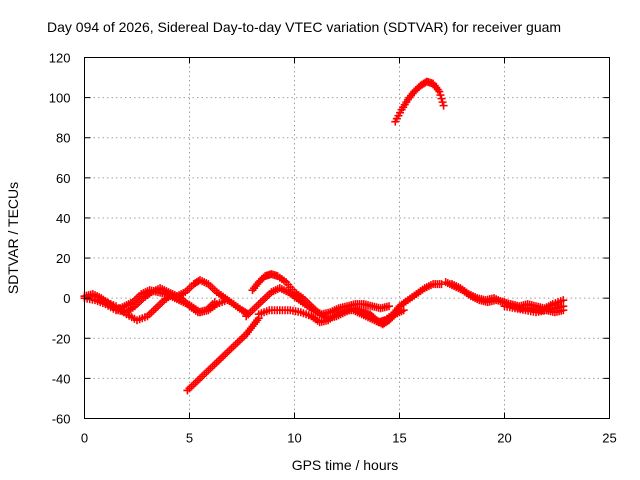  Describe the element at coordinates (345, 465) in the screenshot. I see `x-axis-label: GPS time / hours` at that location.